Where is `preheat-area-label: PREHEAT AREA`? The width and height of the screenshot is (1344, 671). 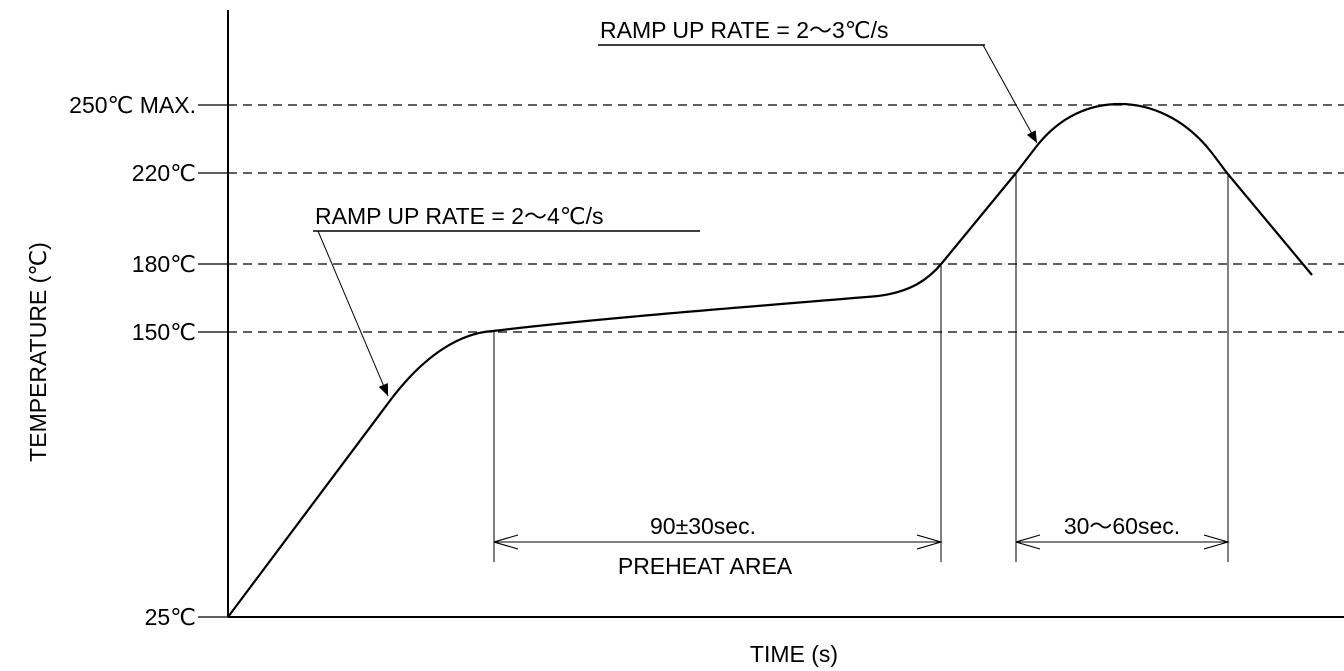
preheat-area-label: PREHEAT AREA is located at coordinates (705, 566).